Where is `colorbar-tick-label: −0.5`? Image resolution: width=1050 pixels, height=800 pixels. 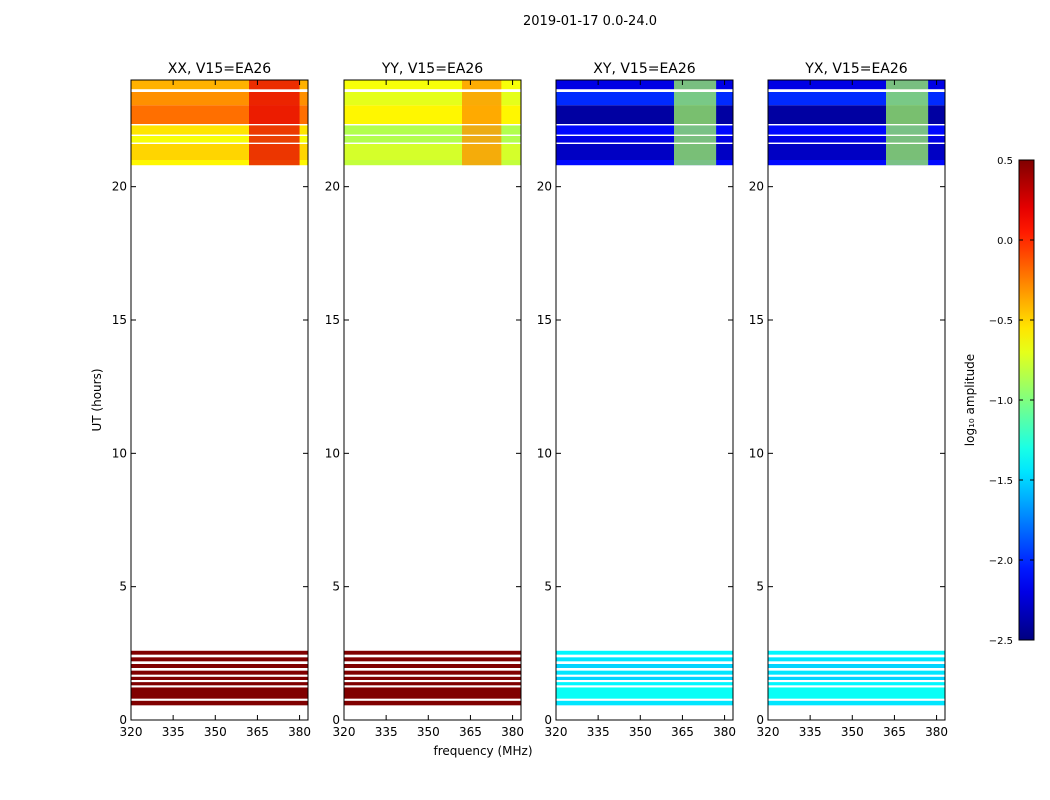
colorbar-tick-label: −0.5 is located at coordinates (1001, 321).